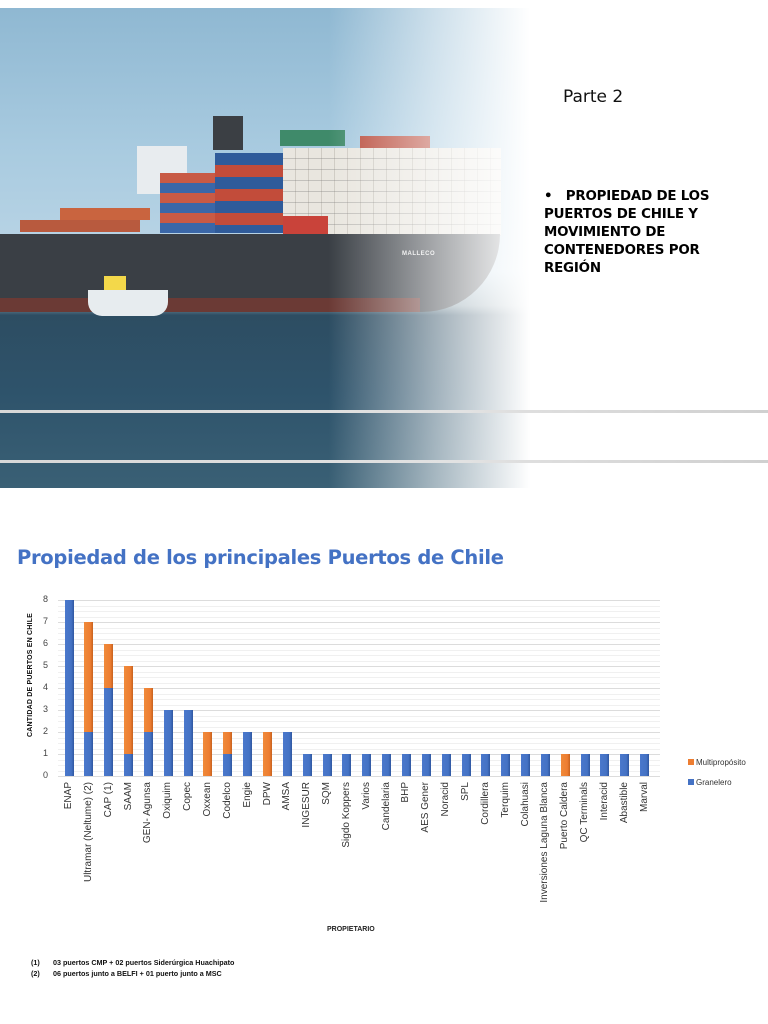 The height and width of the screenshot is (1024, 768). I want to click on x-tick-label: Ultramar (Neltume) (2), so click(88, 832).